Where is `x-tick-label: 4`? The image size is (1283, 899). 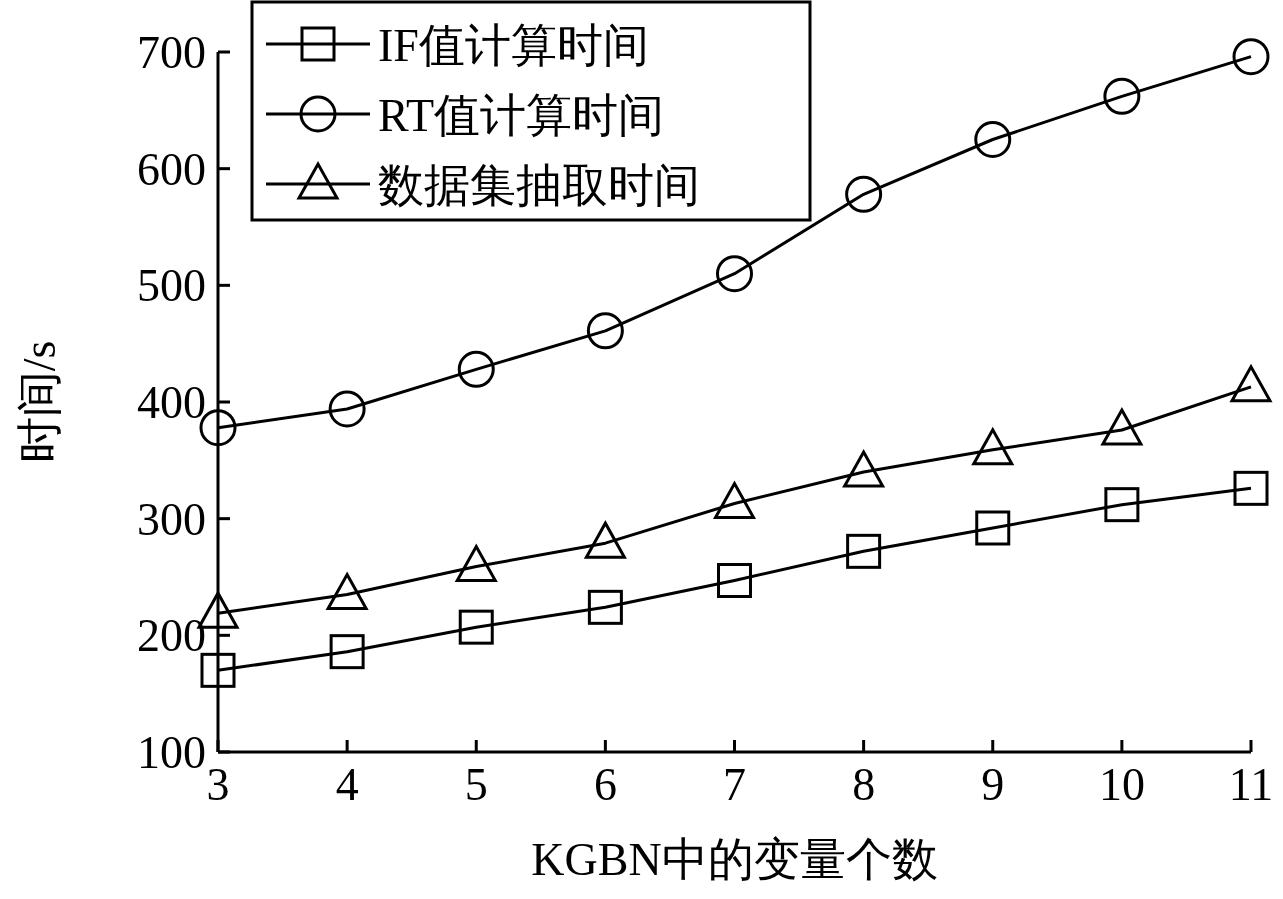 x-tick-label: 4 is located at coordinates (347, 784).